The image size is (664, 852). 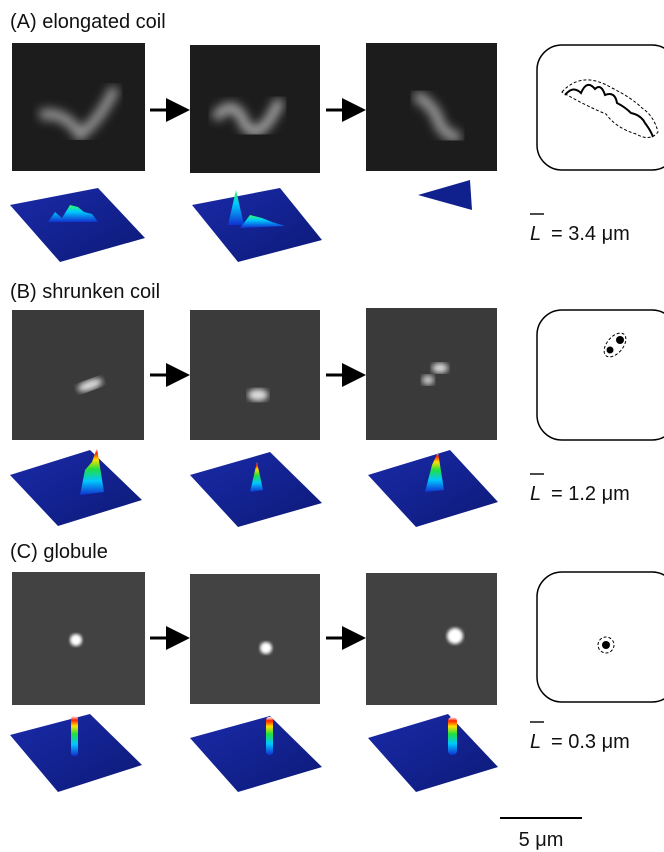 I want to click on panel-label: (C) globule, so click(x=59, y=552).